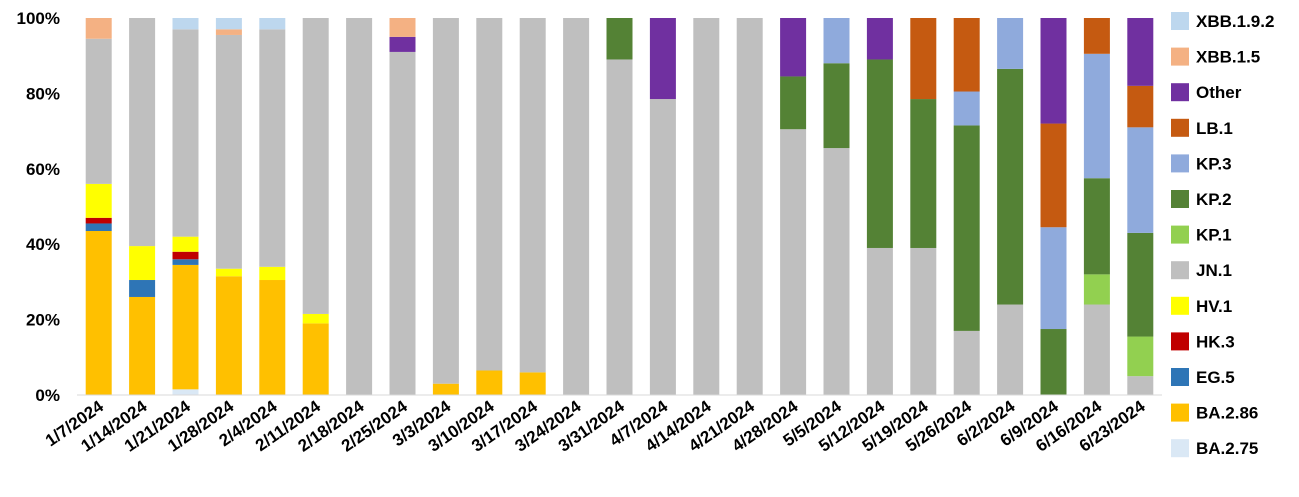  Describe the element at coordinates (1228, 57) in the screenshot. I see `legend-label: XBB.1.5` at that location.